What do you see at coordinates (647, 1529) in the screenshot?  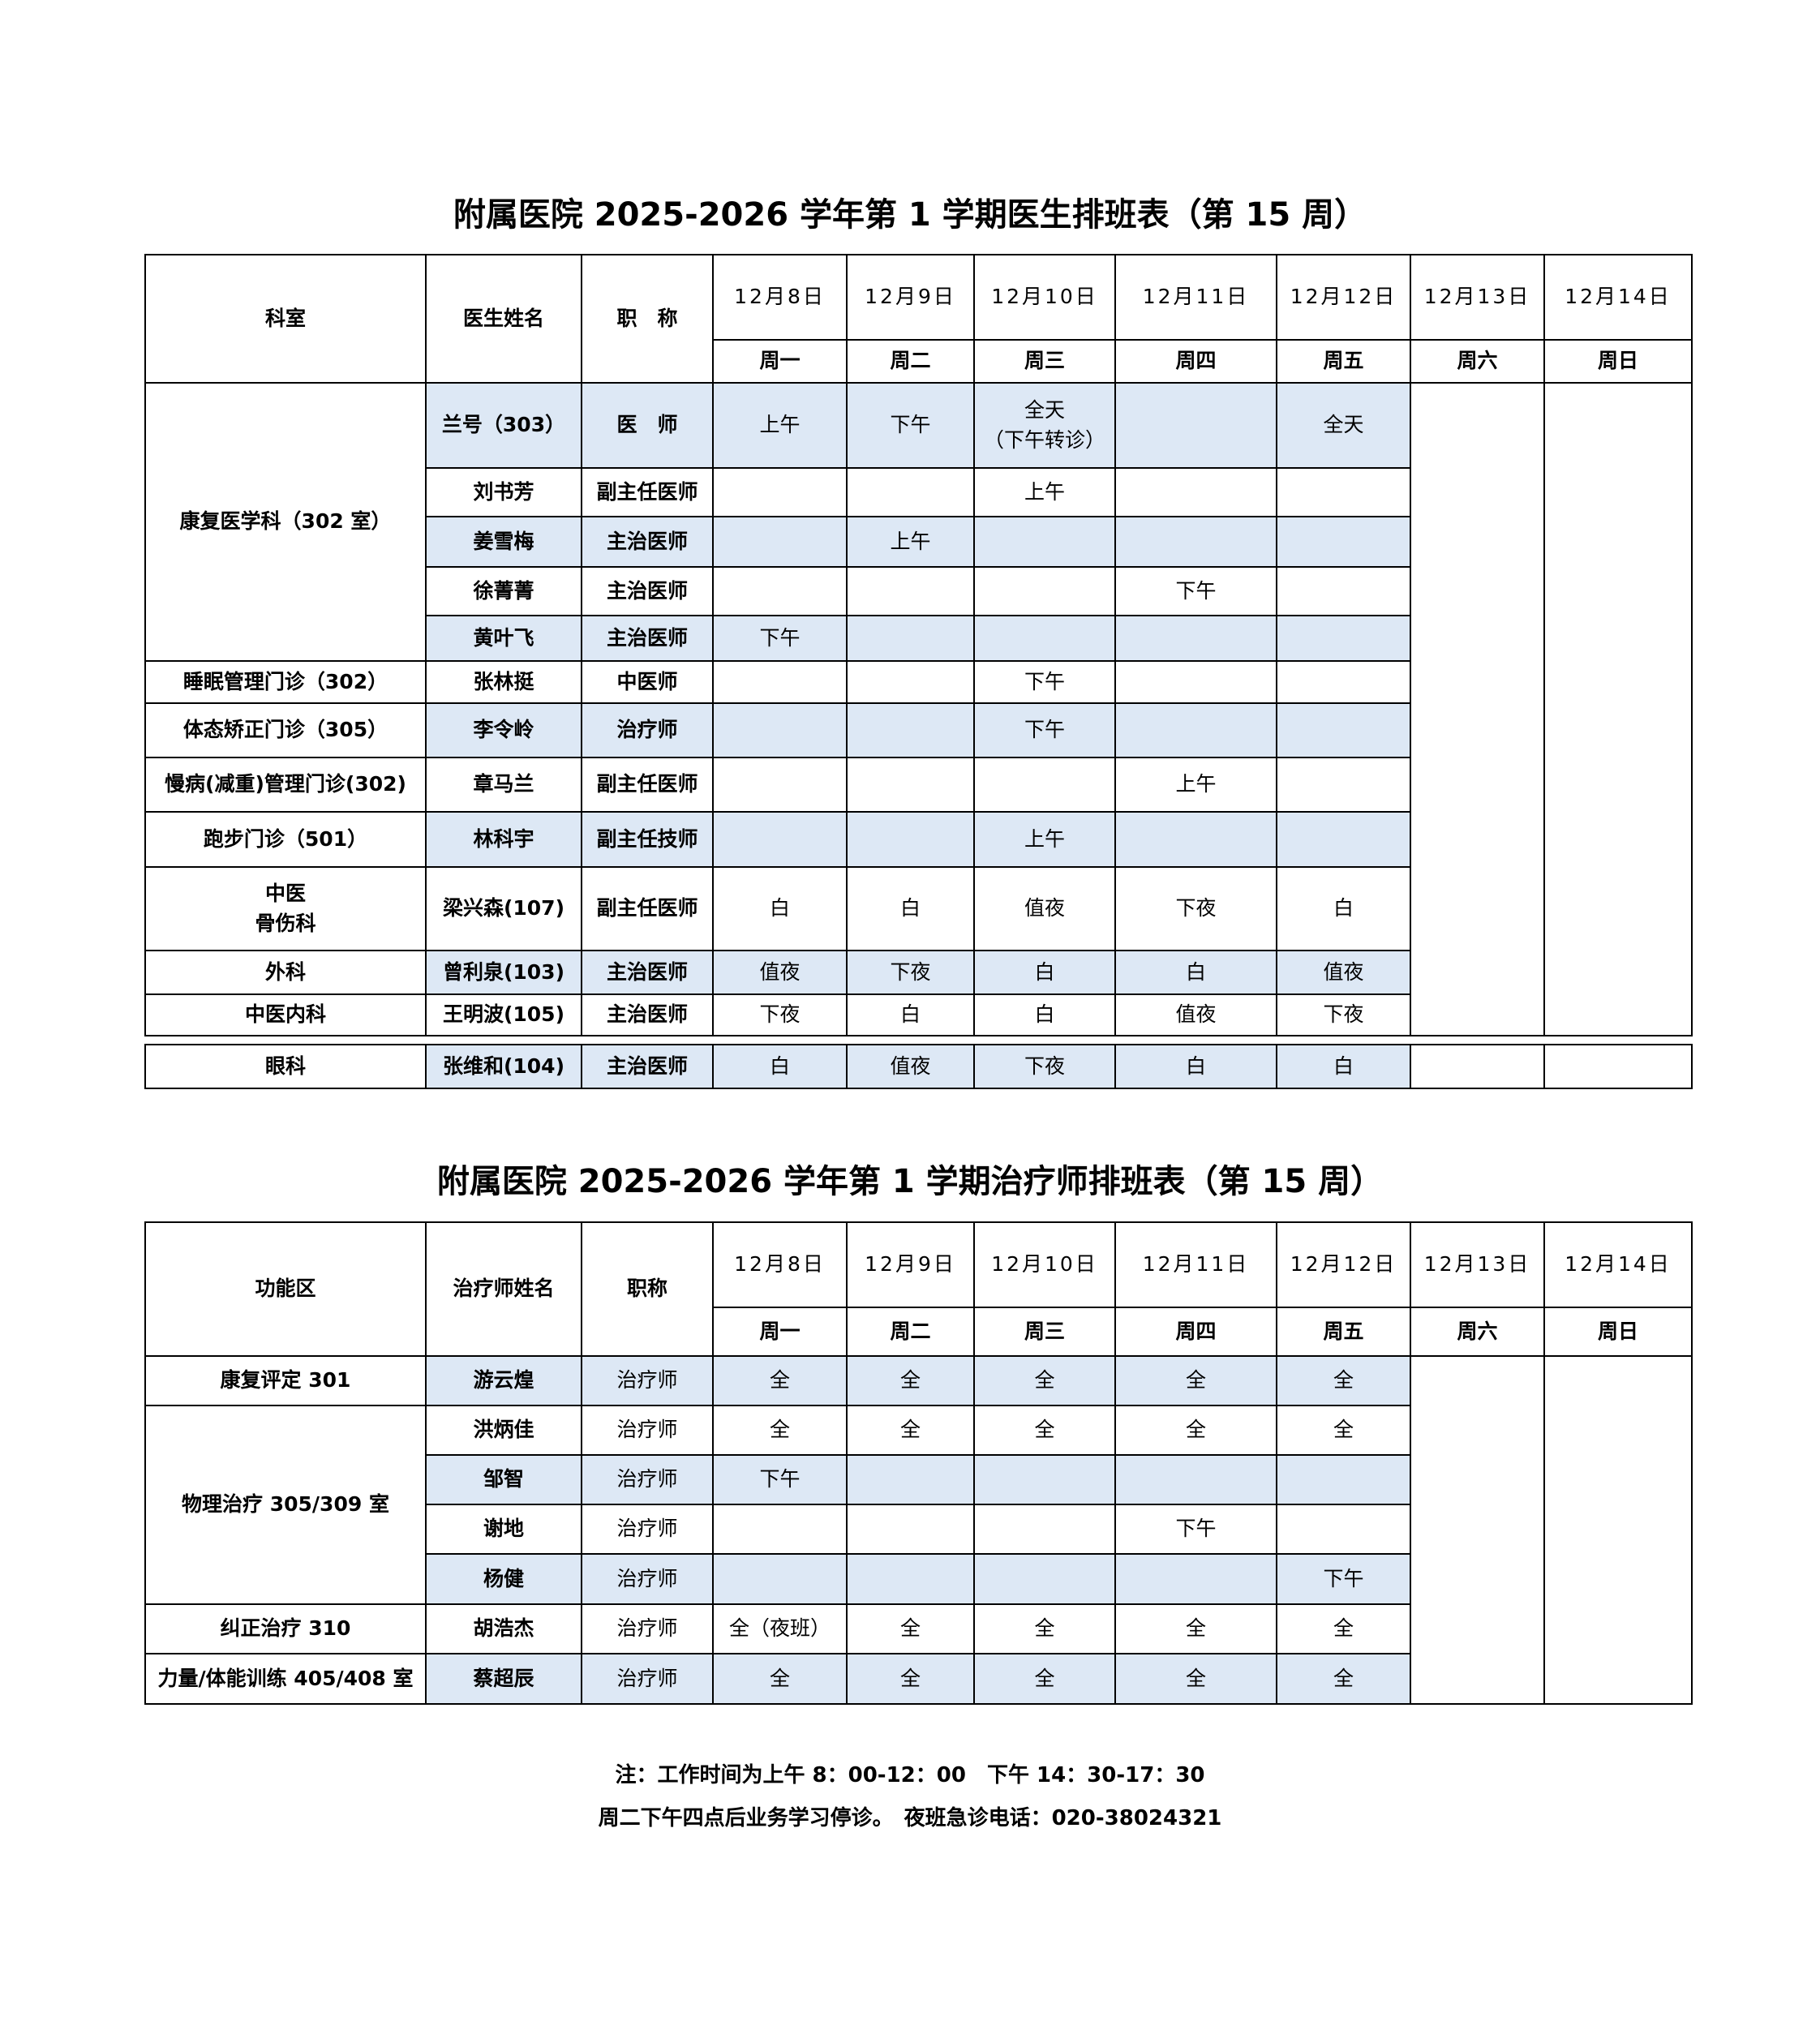 I see `title-cell: 治疗师` at bounding box center [647, 1529].